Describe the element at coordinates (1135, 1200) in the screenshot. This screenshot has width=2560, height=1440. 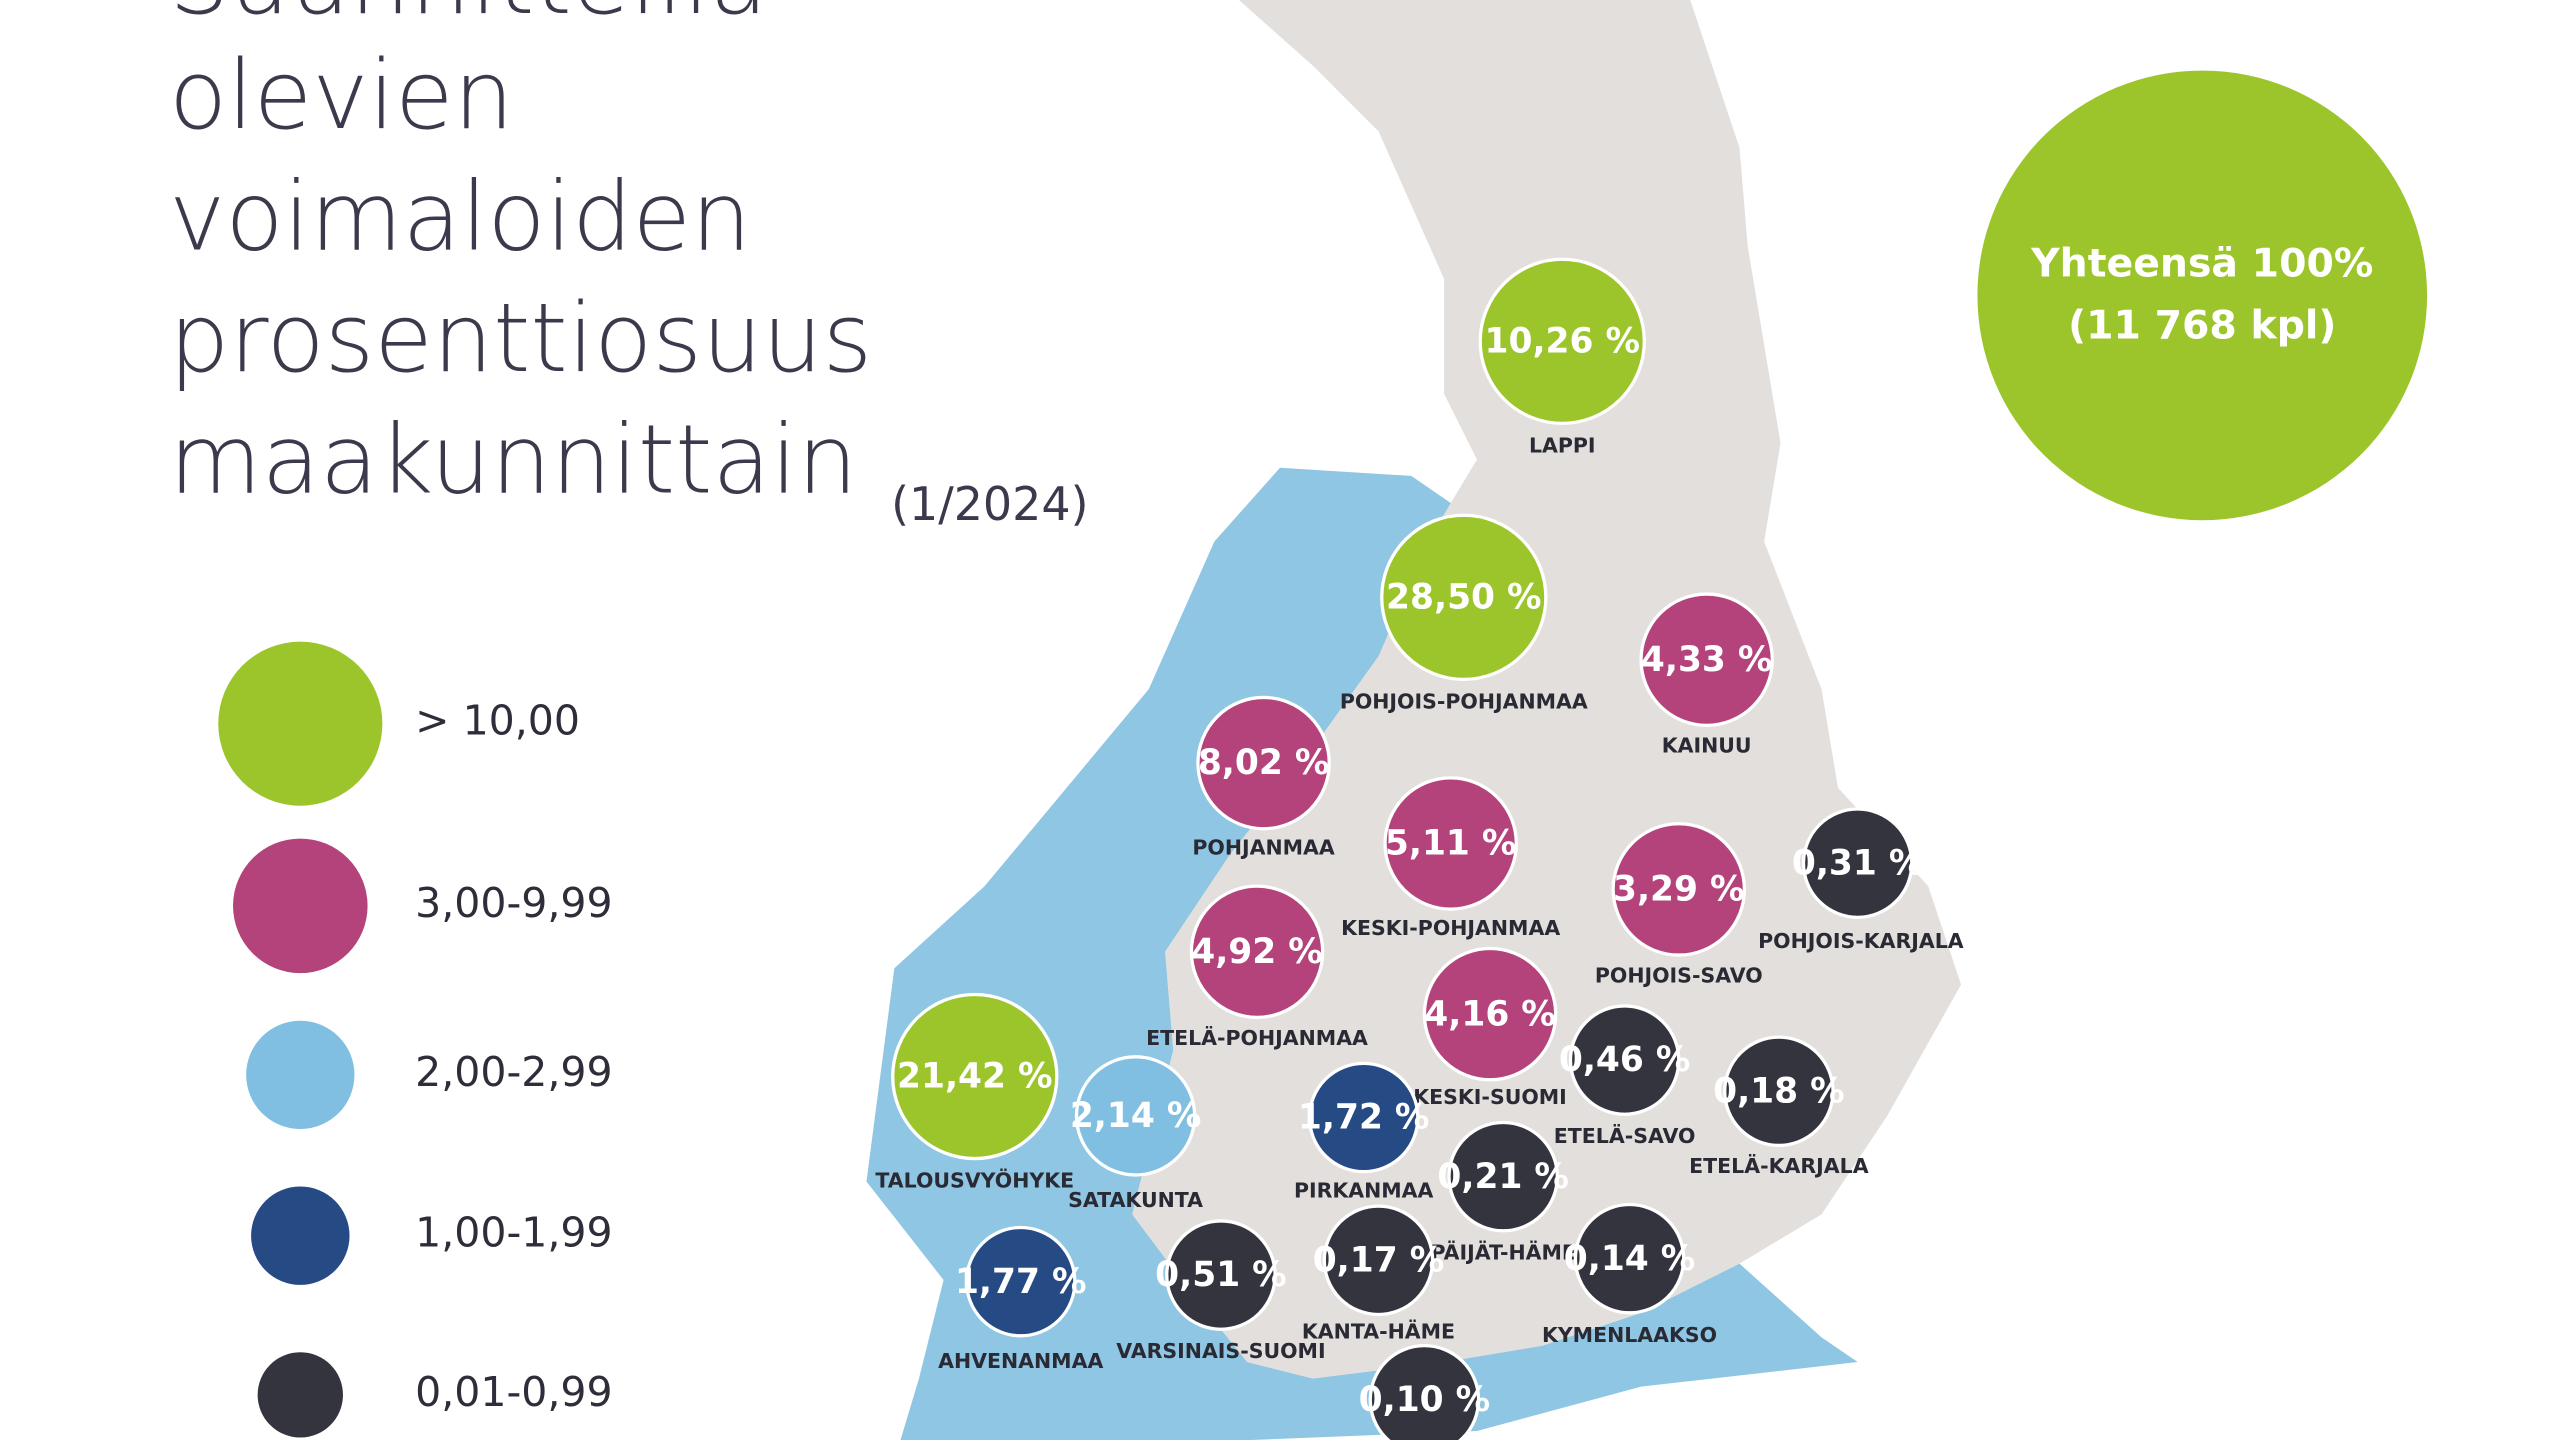
I see `region-name: SATAKUNTA` at that location.